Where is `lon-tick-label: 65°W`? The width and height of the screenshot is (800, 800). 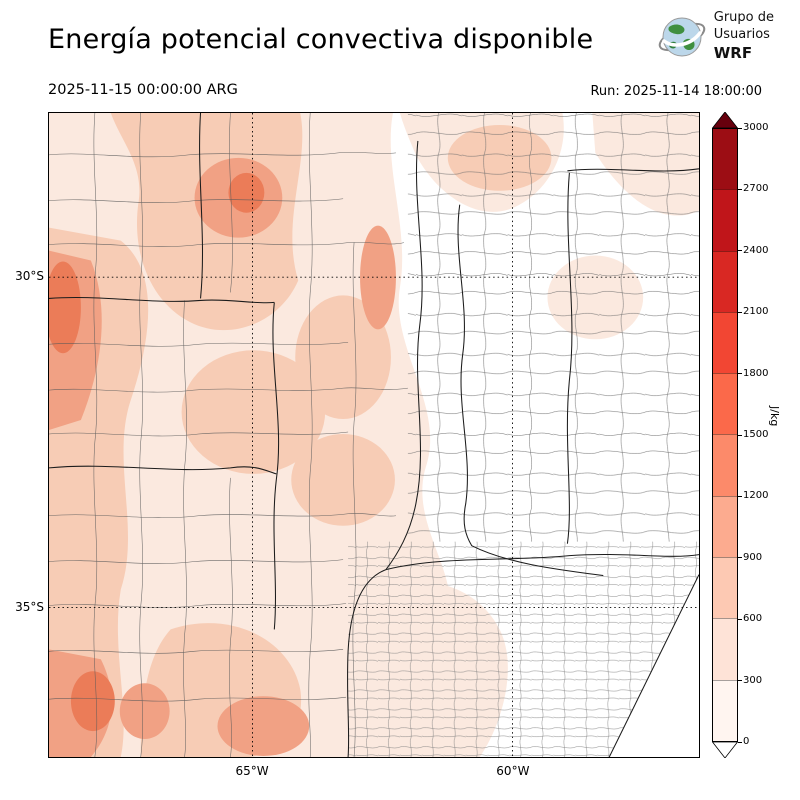
lon-tick-label: 65°W is located at coordinates (252, 771).